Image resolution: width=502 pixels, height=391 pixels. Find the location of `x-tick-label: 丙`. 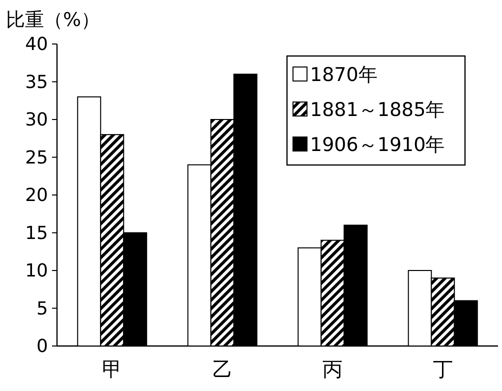

x-tick-label: 丙 is located at coordinates (332, 369).